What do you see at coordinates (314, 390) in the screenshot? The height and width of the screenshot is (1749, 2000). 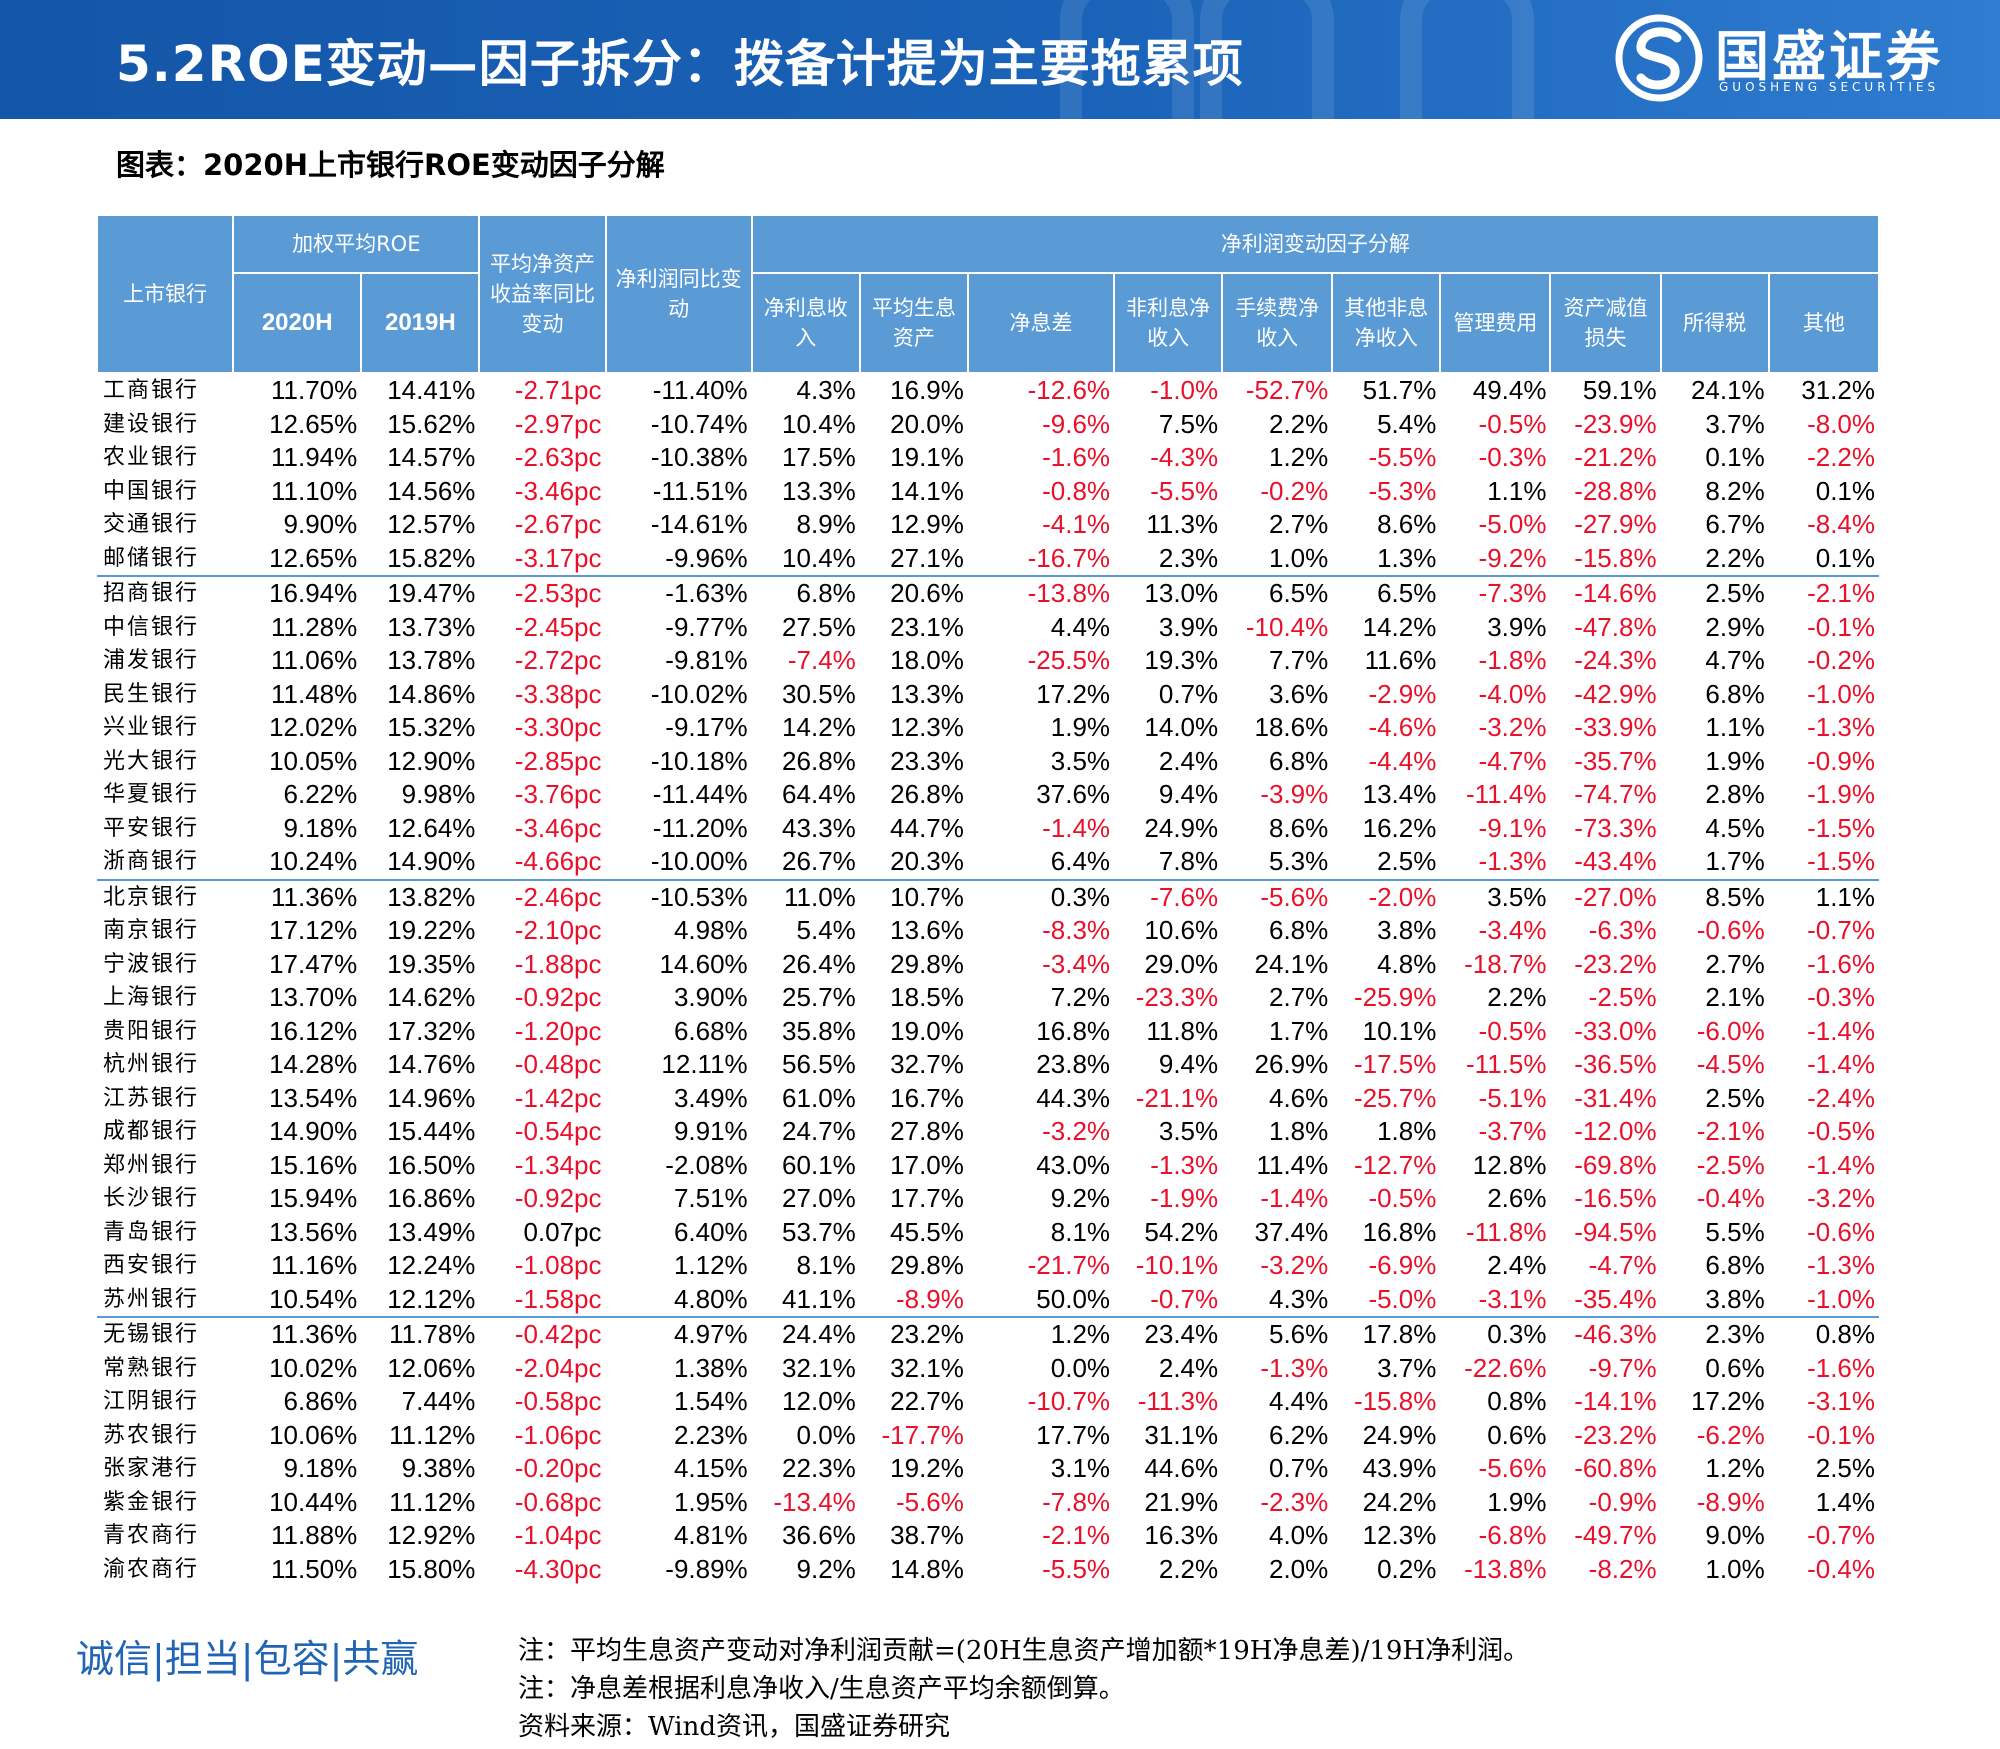 I see `value-cell: 11.70%` at bounding box center [314, 390].